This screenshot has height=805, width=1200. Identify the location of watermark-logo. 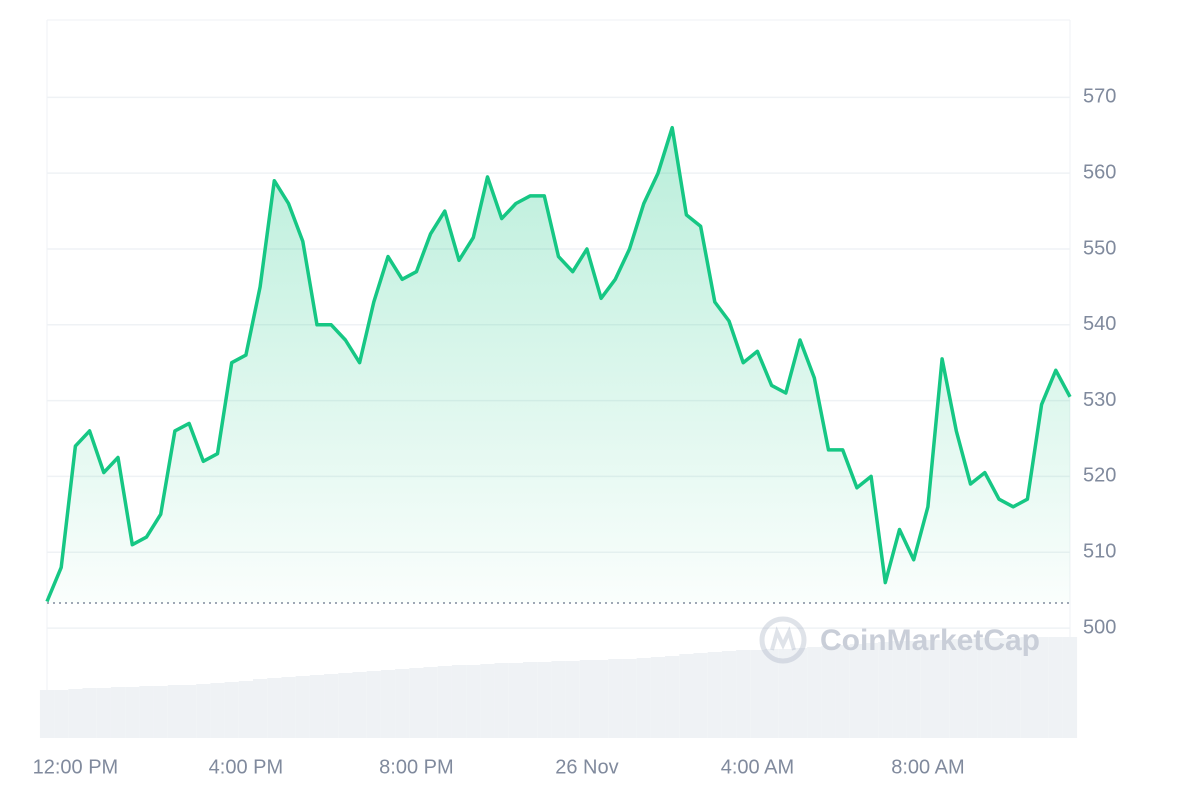
(783, 640).